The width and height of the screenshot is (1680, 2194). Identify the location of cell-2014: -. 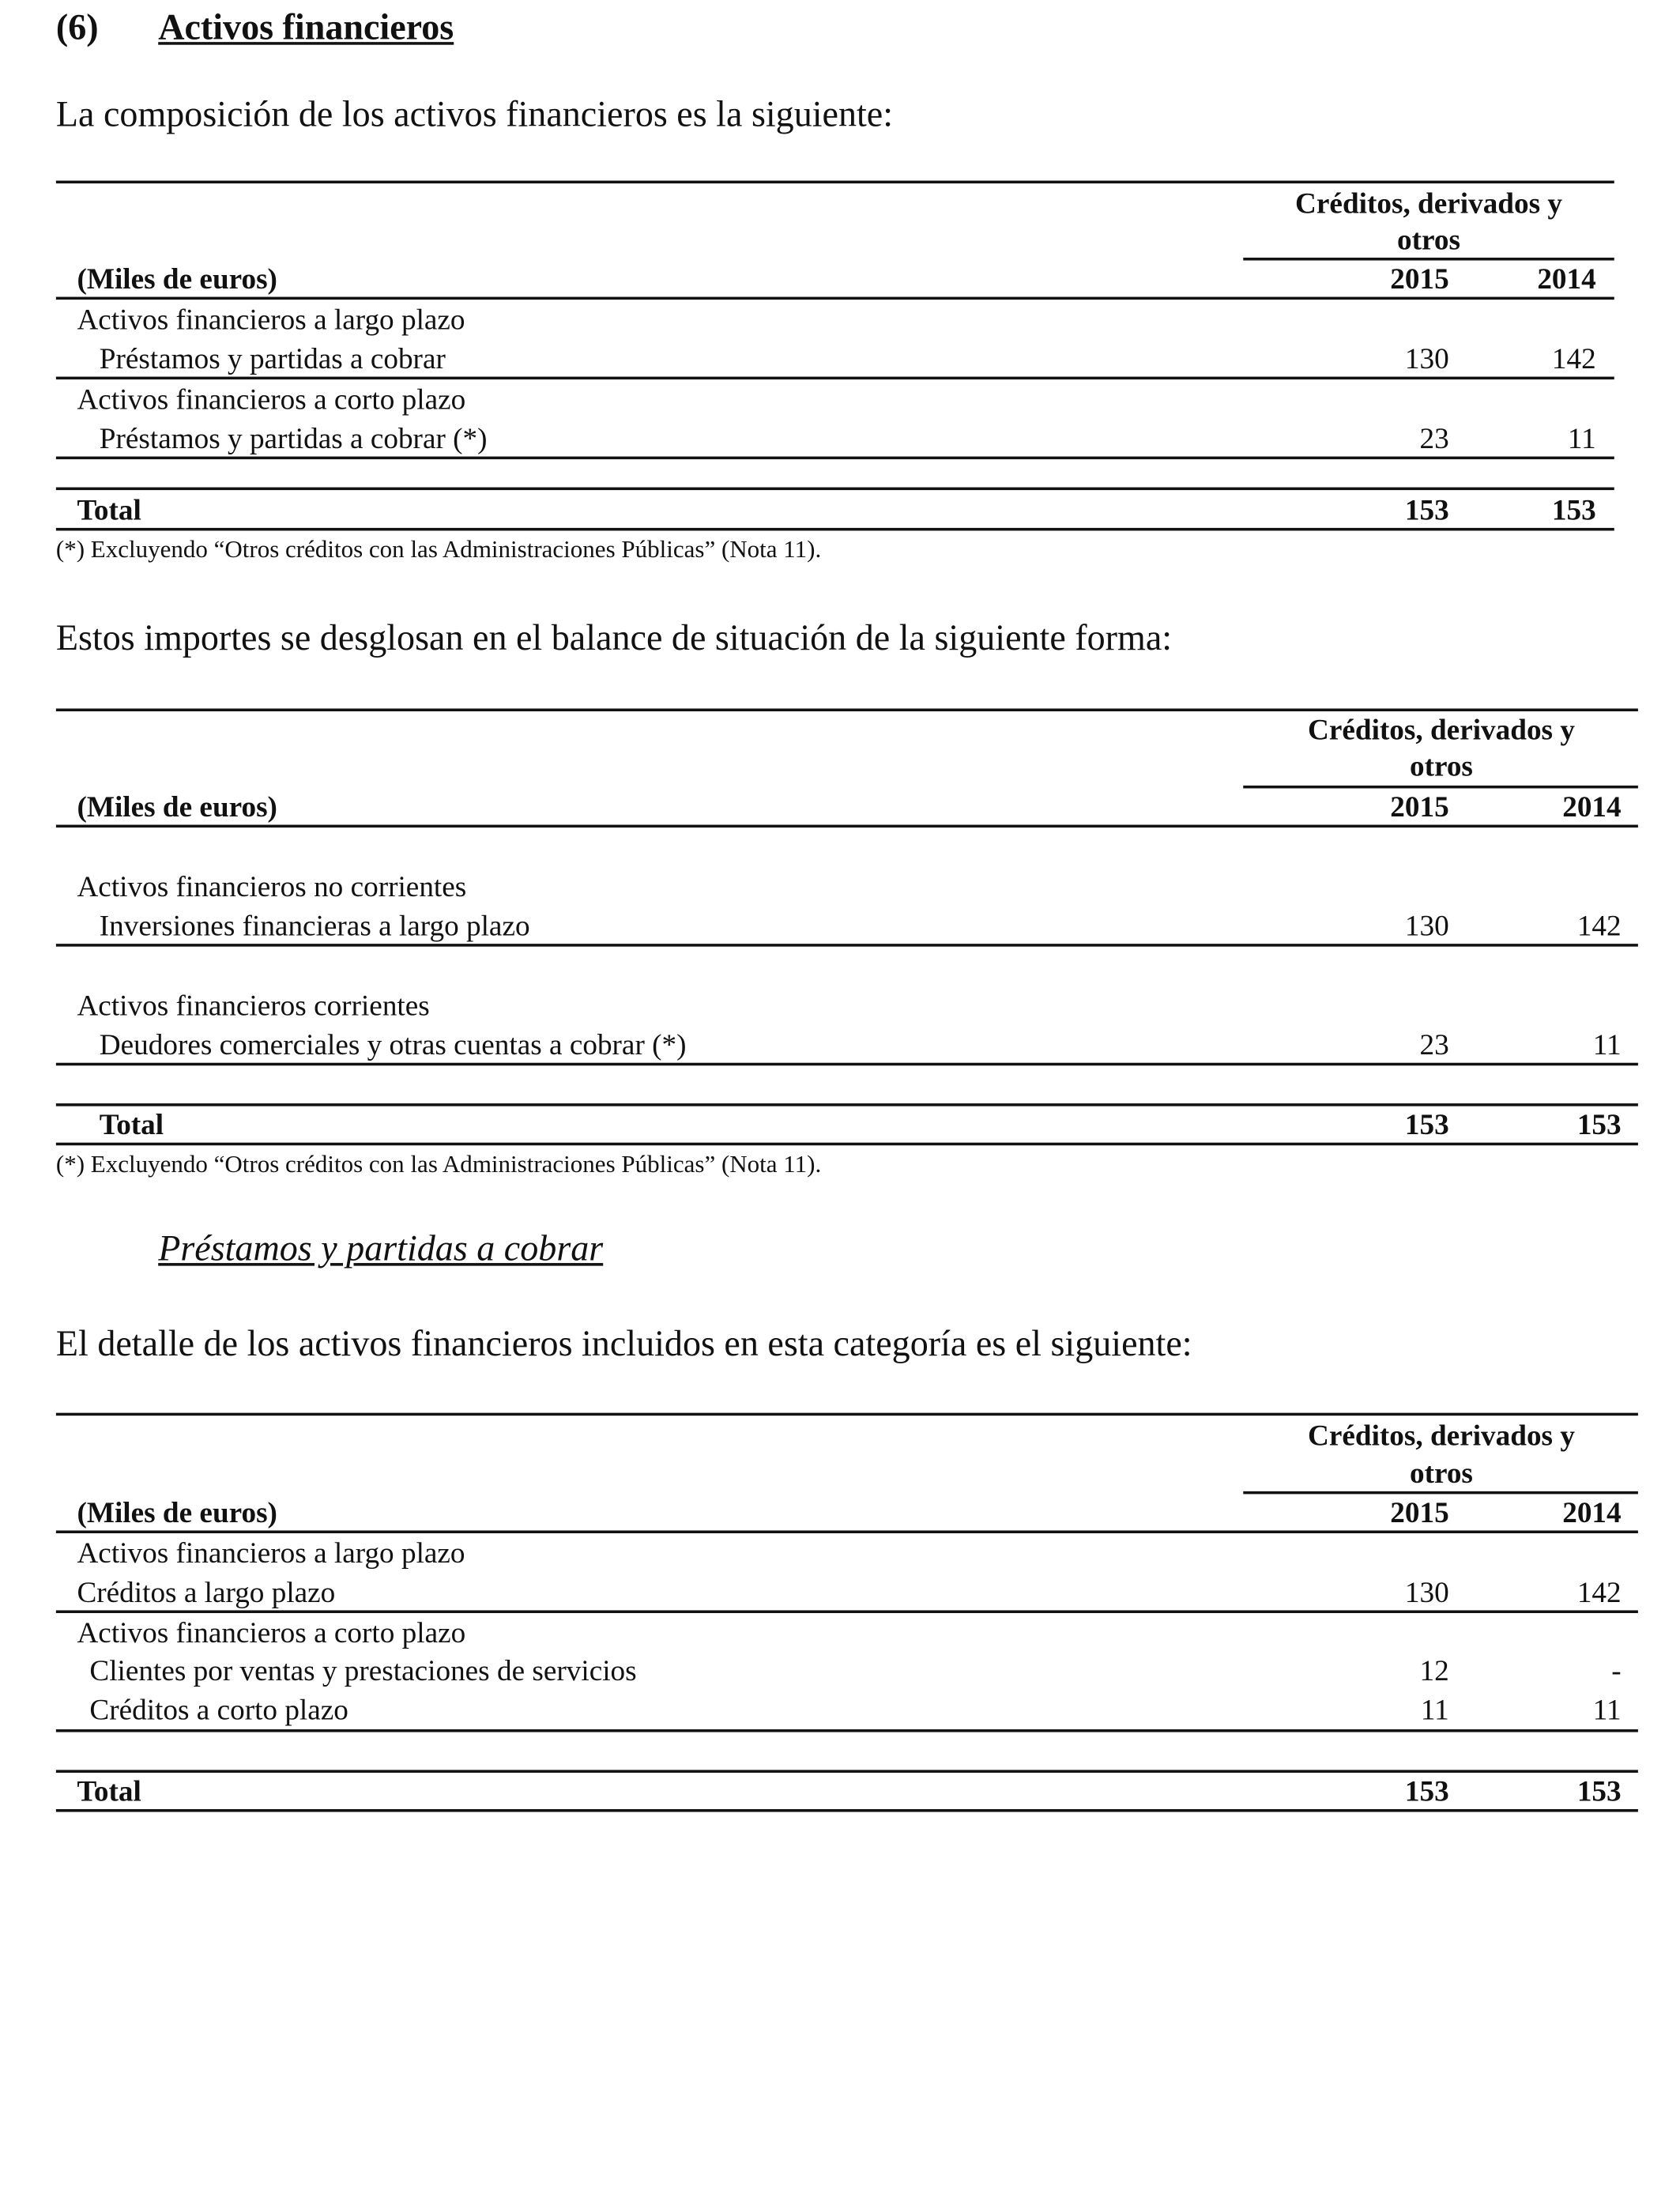
(1616, 1670).